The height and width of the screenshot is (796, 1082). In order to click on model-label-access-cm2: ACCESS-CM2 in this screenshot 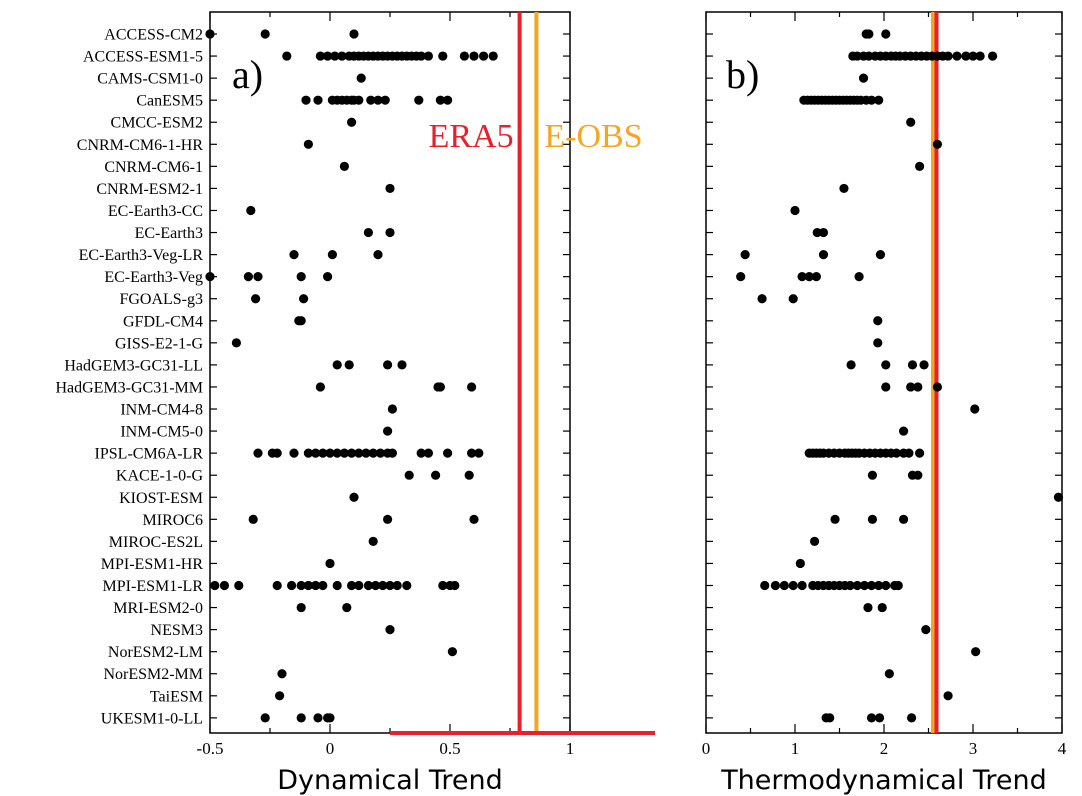, I will do `click(153, 35)`.